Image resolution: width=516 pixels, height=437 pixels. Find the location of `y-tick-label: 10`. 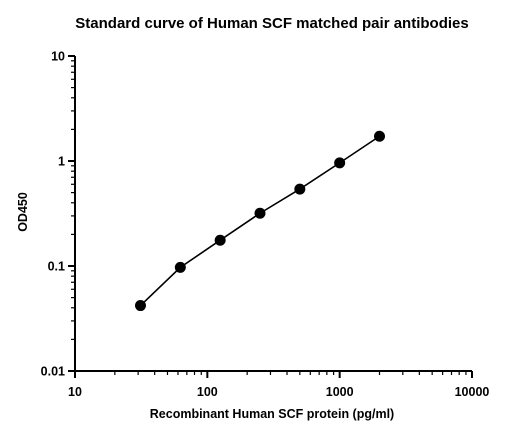

y-tick-label: 10 is located at coordinates (58, 57).